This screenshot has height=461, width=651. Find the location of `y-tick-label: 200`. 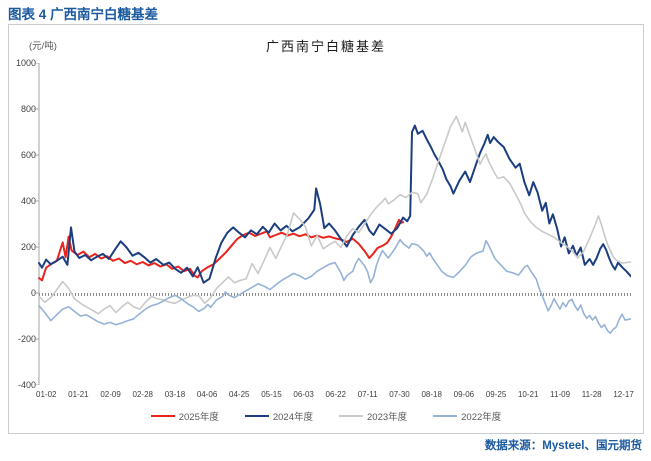

y-tick-label: 200 is located at coordinates (28, 247).